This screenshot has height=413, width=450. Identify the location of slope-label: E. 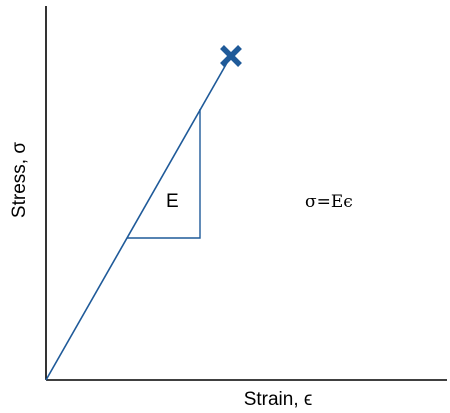
(172, 201).